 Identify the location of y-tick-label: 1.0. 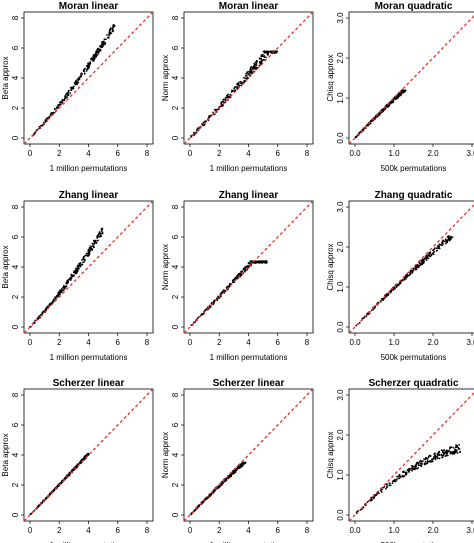
(340, 287).